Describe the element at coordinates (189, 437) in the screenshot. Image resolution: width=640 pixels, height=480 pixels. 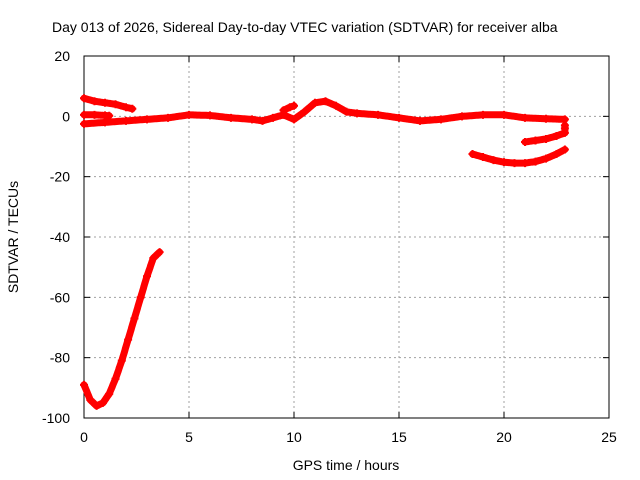
I see `x-tick-label: 5` at that location.